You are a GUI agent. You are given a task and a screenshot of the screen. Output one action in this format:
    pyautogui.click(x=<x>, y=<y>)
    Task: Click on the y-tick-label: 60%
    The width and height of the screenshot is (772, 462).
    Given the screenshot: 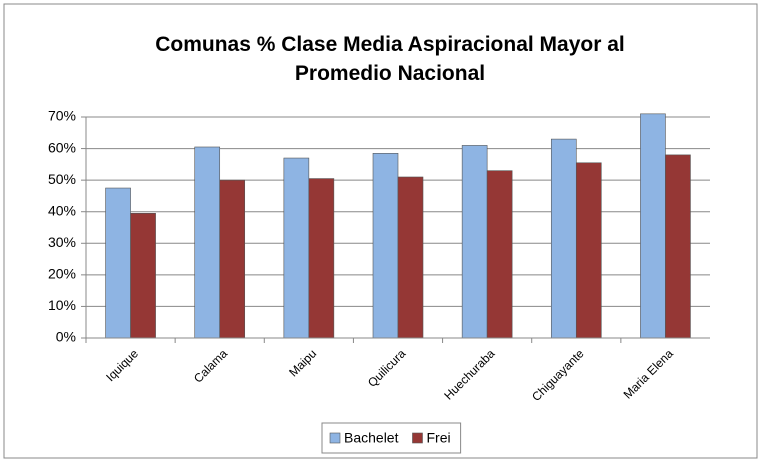 What is the action you would take?
    pyautogui.click(x=62, y=147)
    